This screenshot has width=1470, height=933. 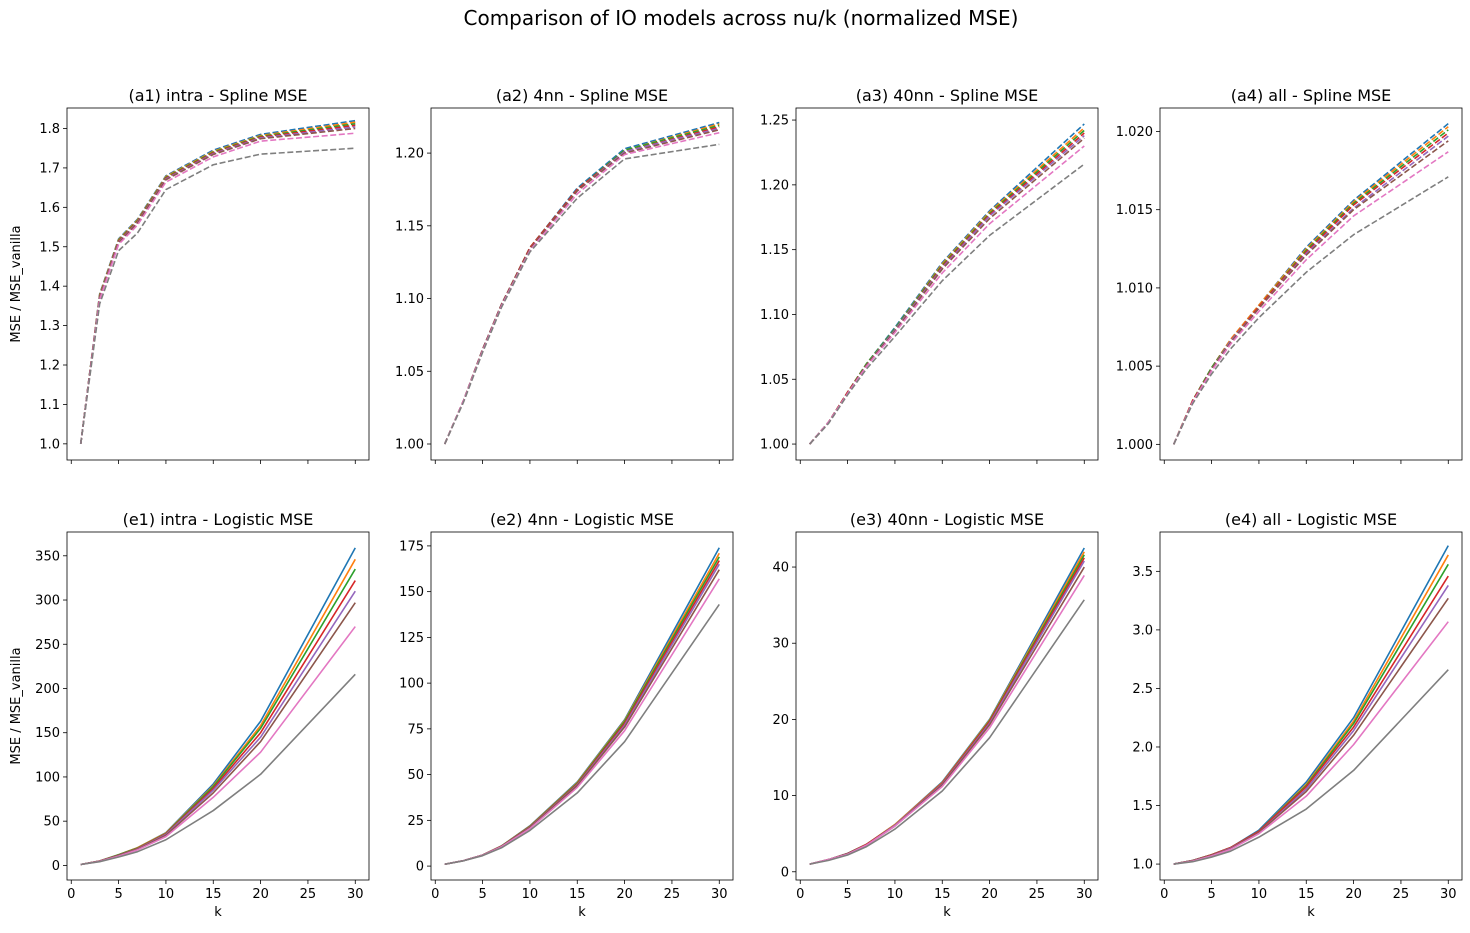 I want to click on y-tick-label: 1.00, so click(x=774, y=445).